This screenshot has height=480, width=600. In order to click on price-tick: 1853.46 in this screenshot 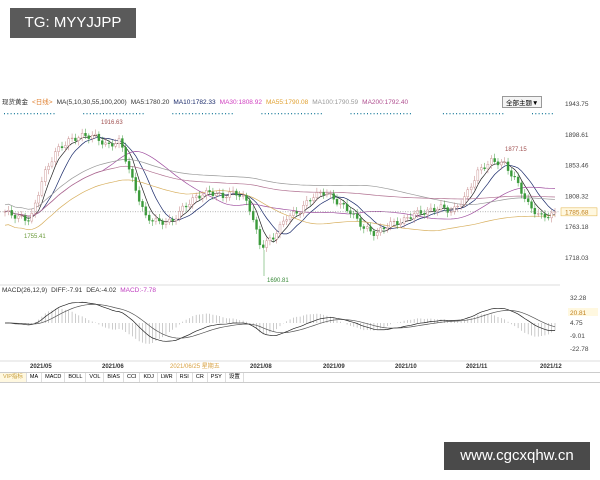, I will do `click(577, 166)`.